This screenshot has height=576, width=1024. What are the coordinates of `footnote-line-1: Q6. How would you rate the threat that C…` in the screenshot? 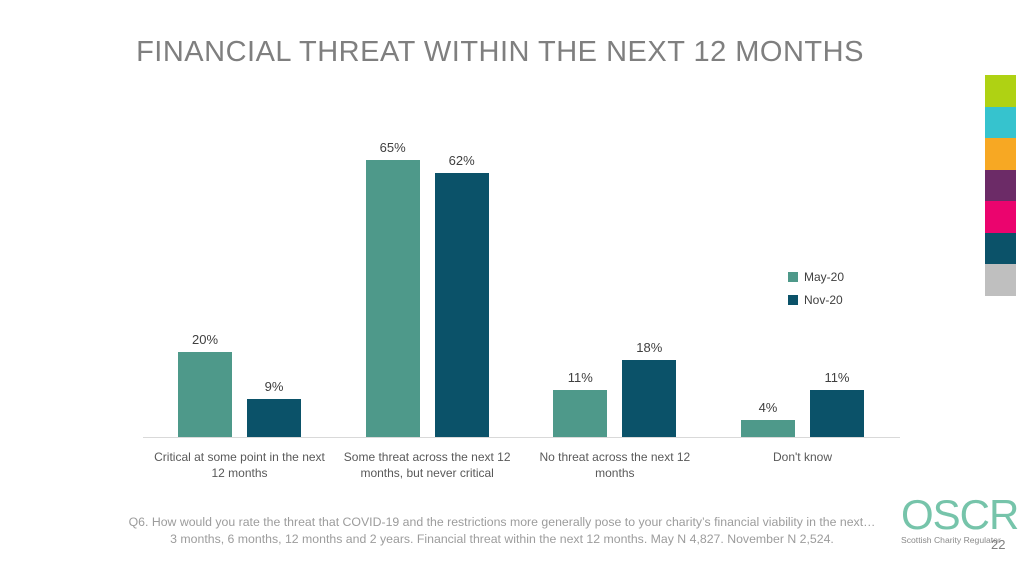 It's located at (502, 522).